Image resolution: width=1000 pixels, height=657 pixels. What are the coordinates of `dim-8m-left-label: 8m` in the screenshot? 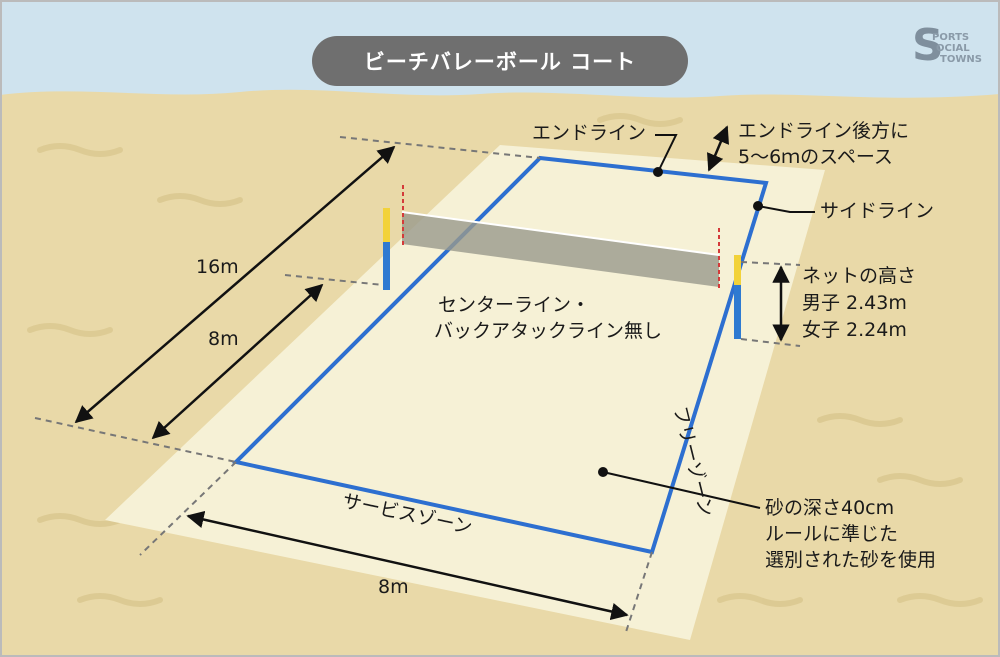 It's located at (223, 339).